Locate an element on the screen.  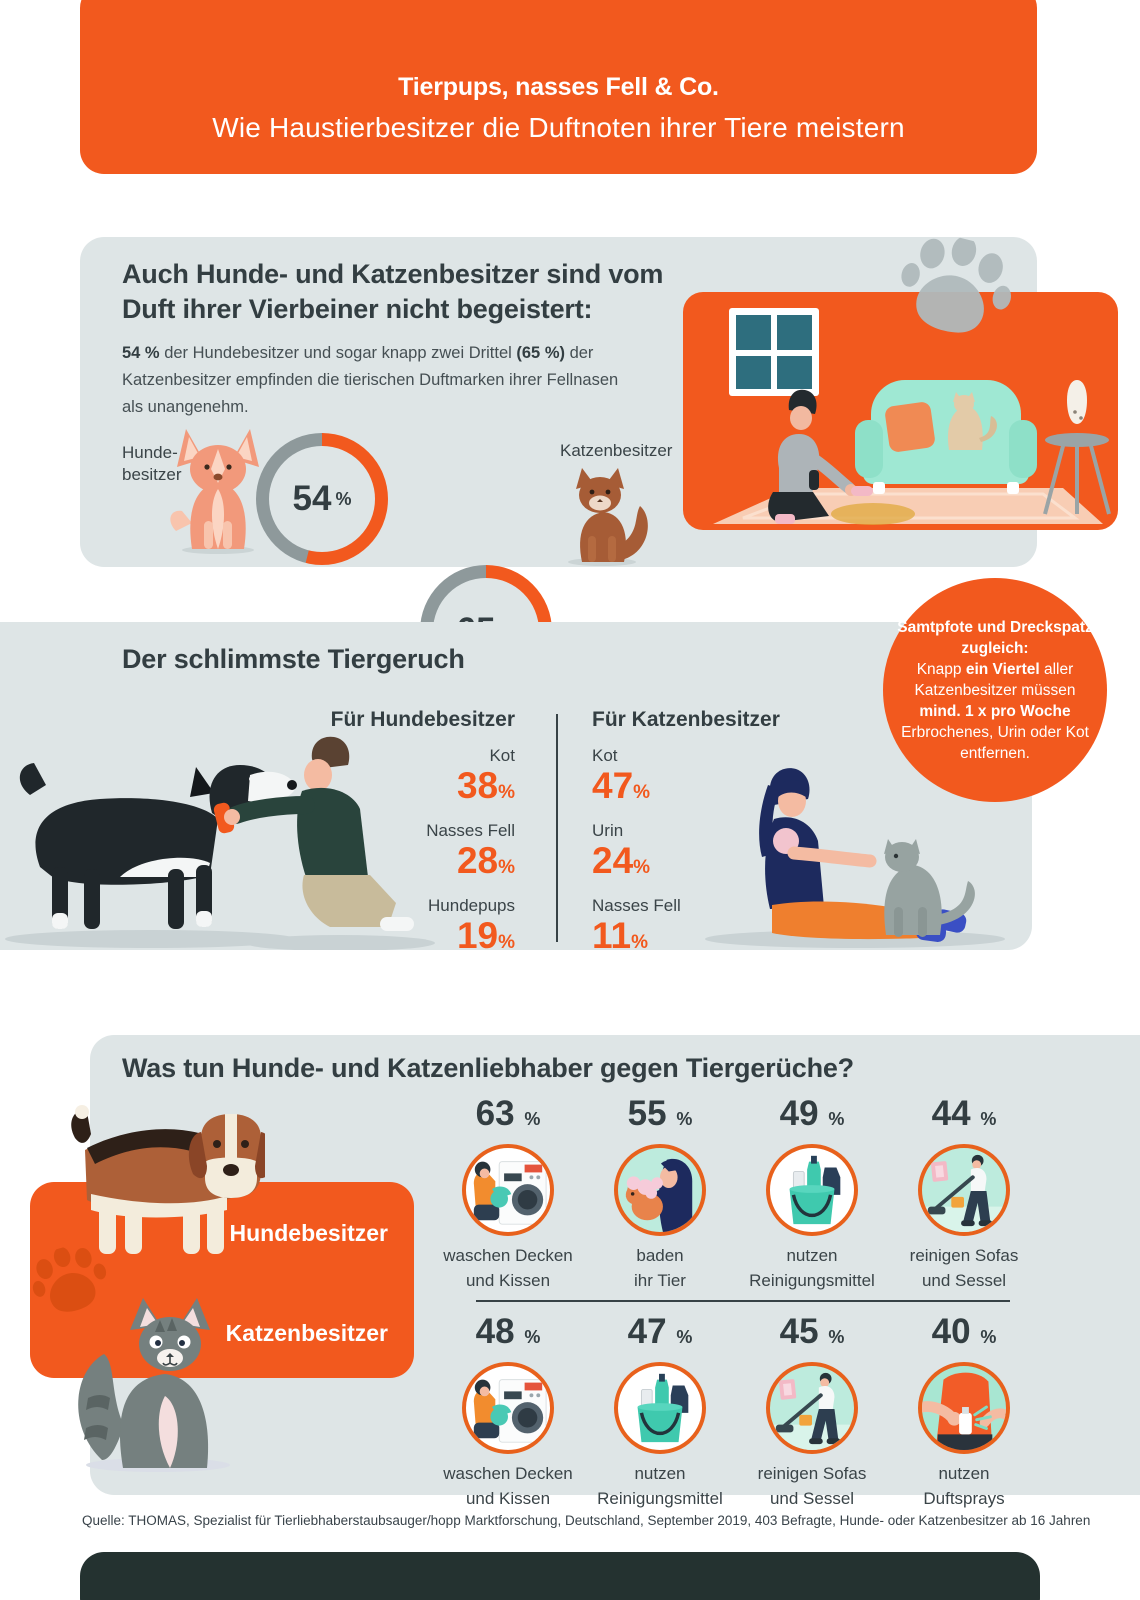
stat-54-inline: 54 % is located at coordinates (141, 353).